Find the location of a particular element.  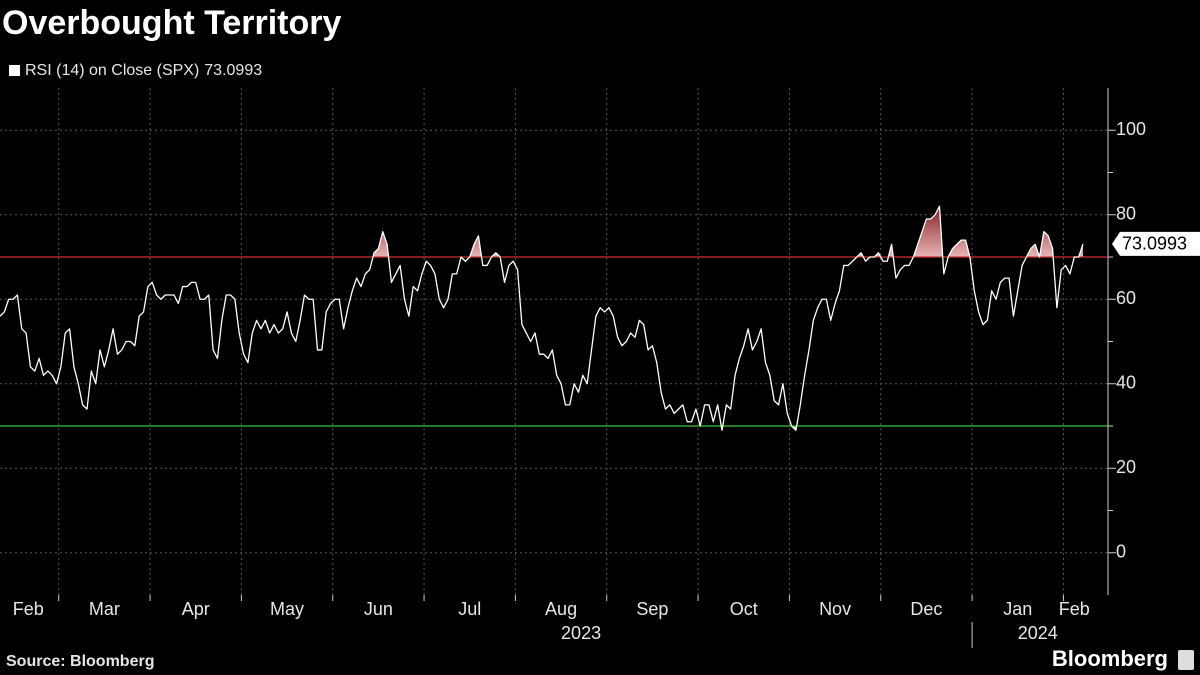

y-tick-label: 60 is located at coordinates (1126, 298).